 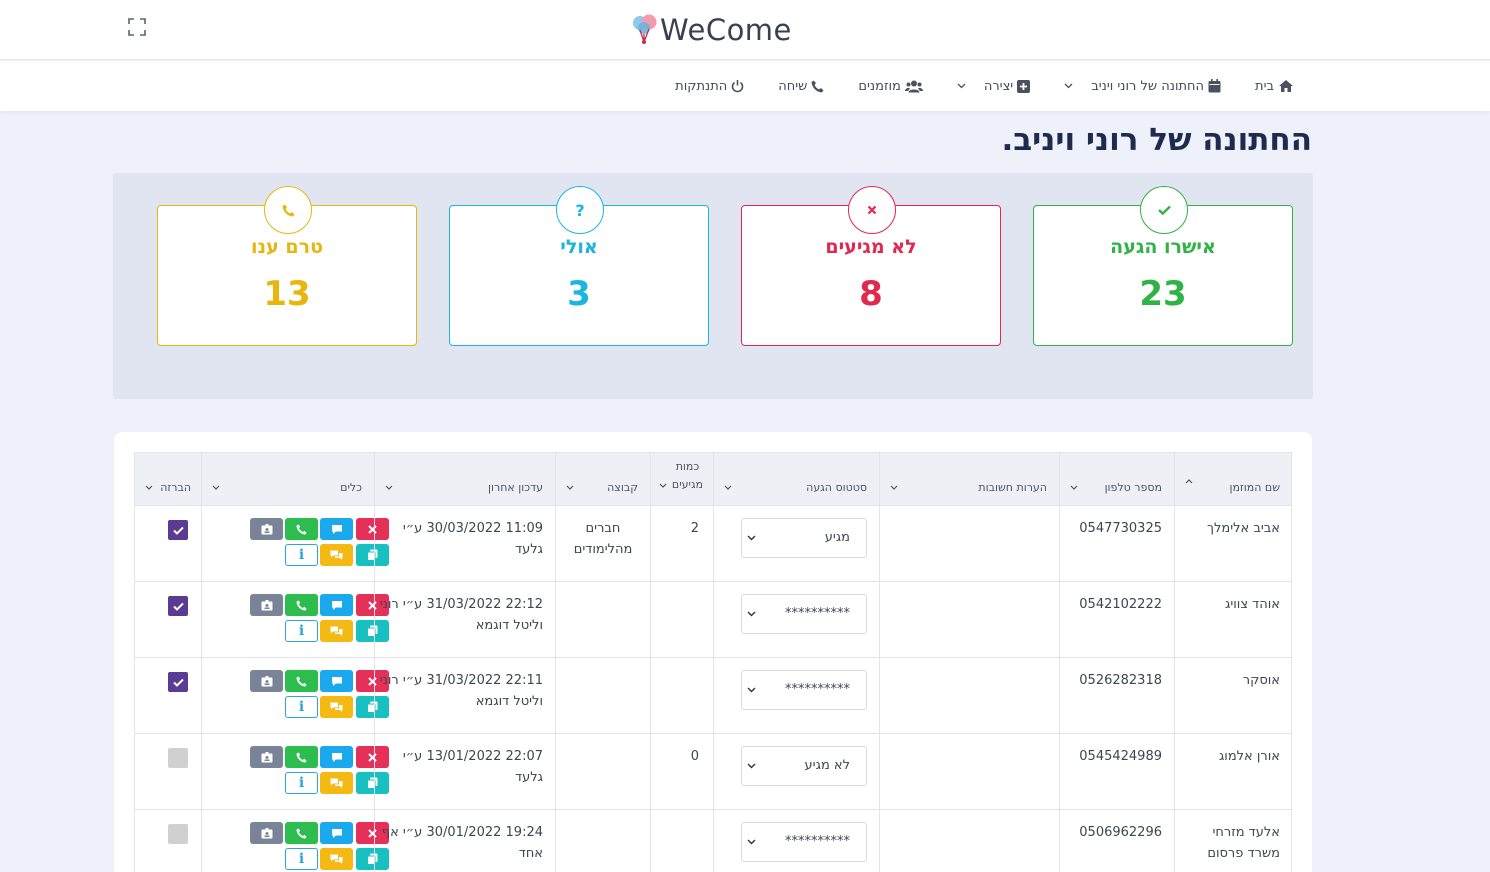 I want to click on delete-button, so click(x=372, y=605).